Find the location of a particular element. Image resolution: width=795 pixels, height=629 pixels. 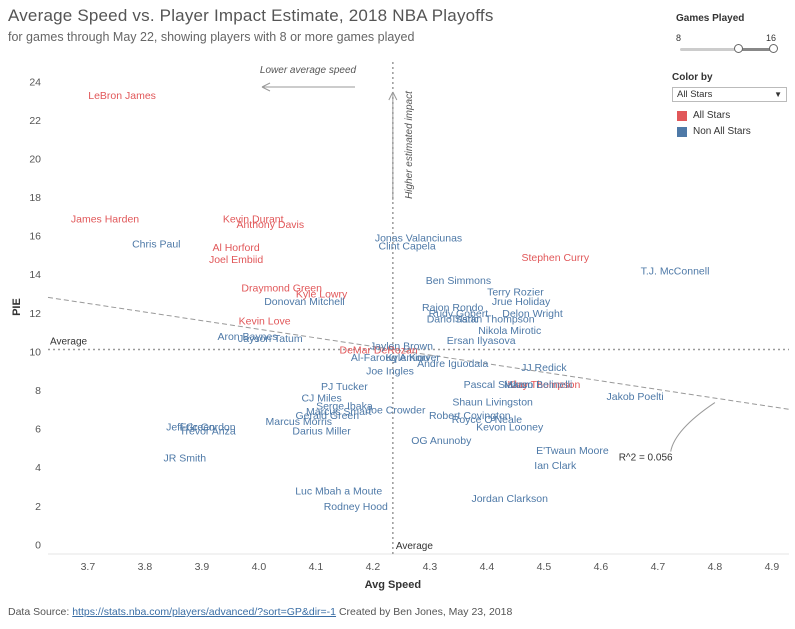

point-label-draymond-green: Draymond Green is located at coordinates (281, 289).